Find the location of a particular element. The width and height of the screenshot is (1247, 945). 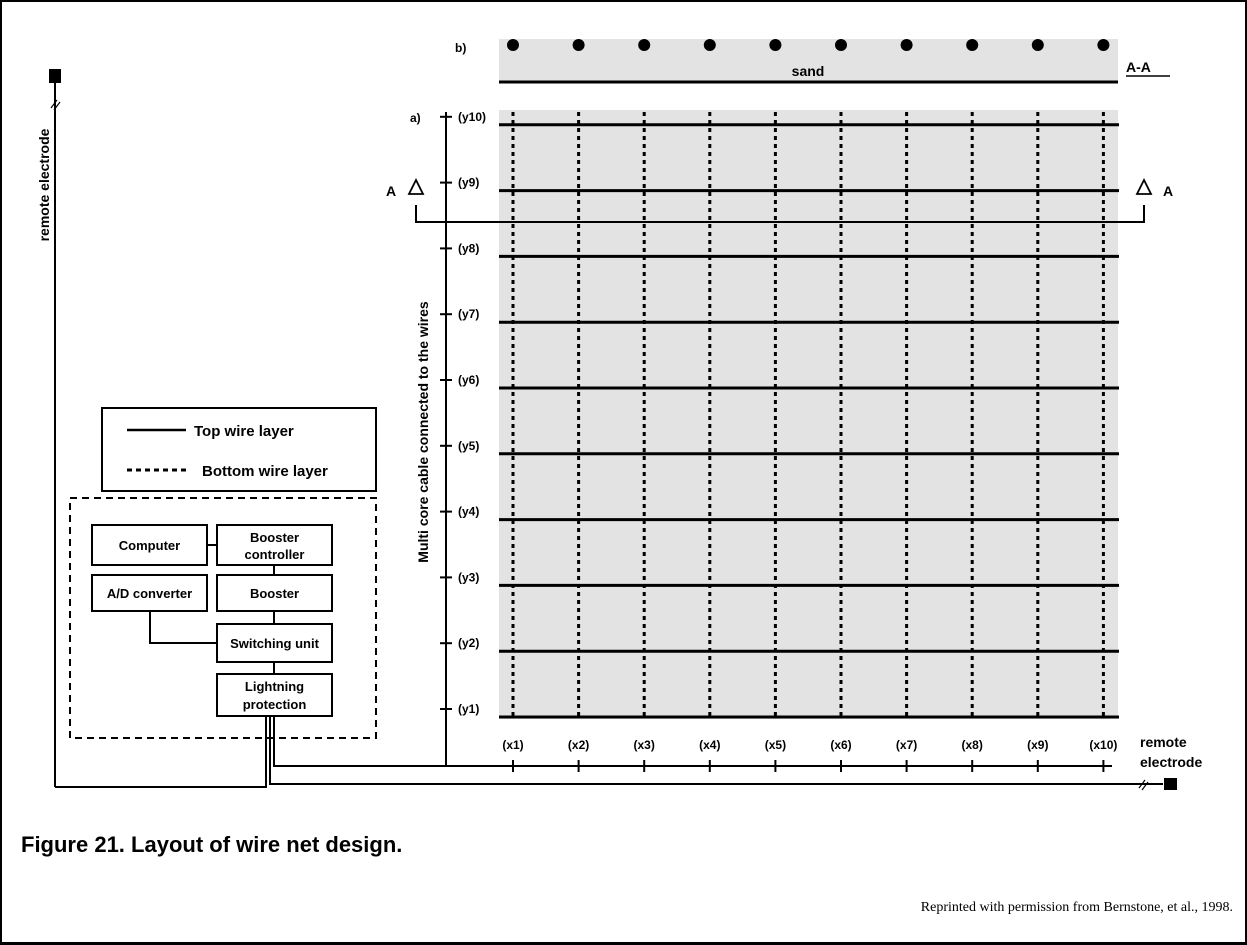

y-tick-label-10: (y10) is located at coordinates (472, 117).